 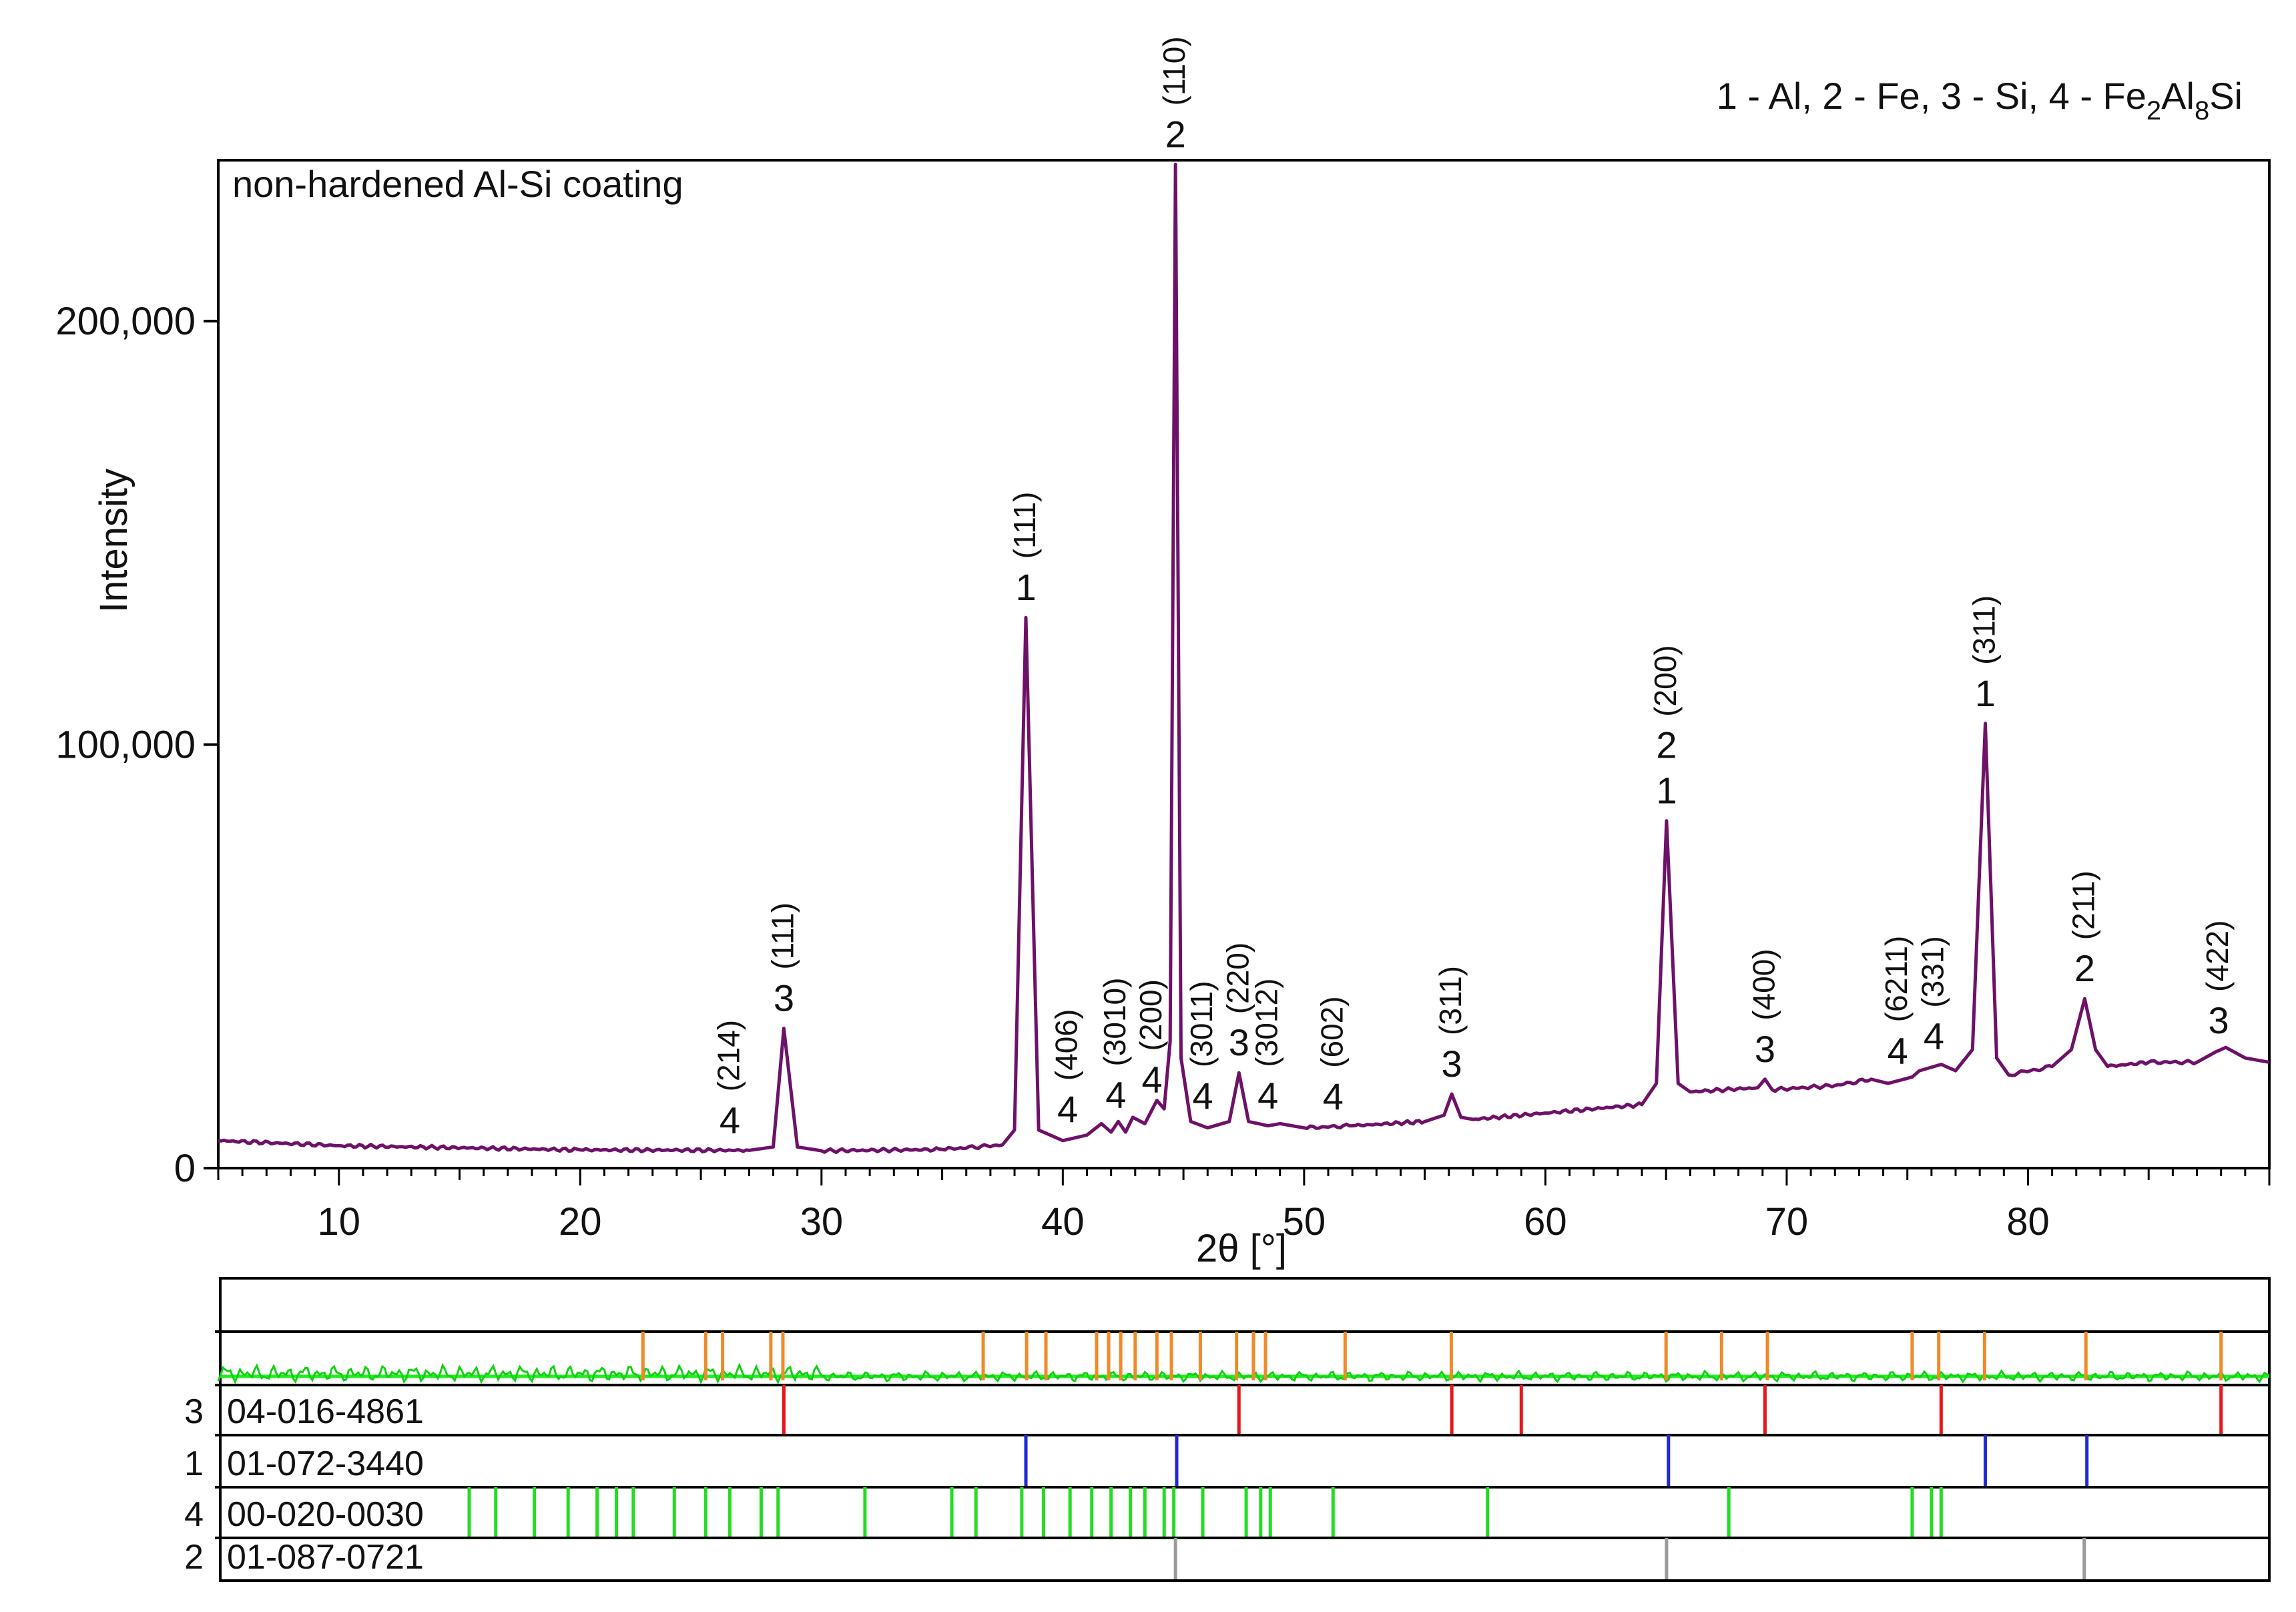 I want to click on reference-phase-number: 1, so click(x=194, y=1463).